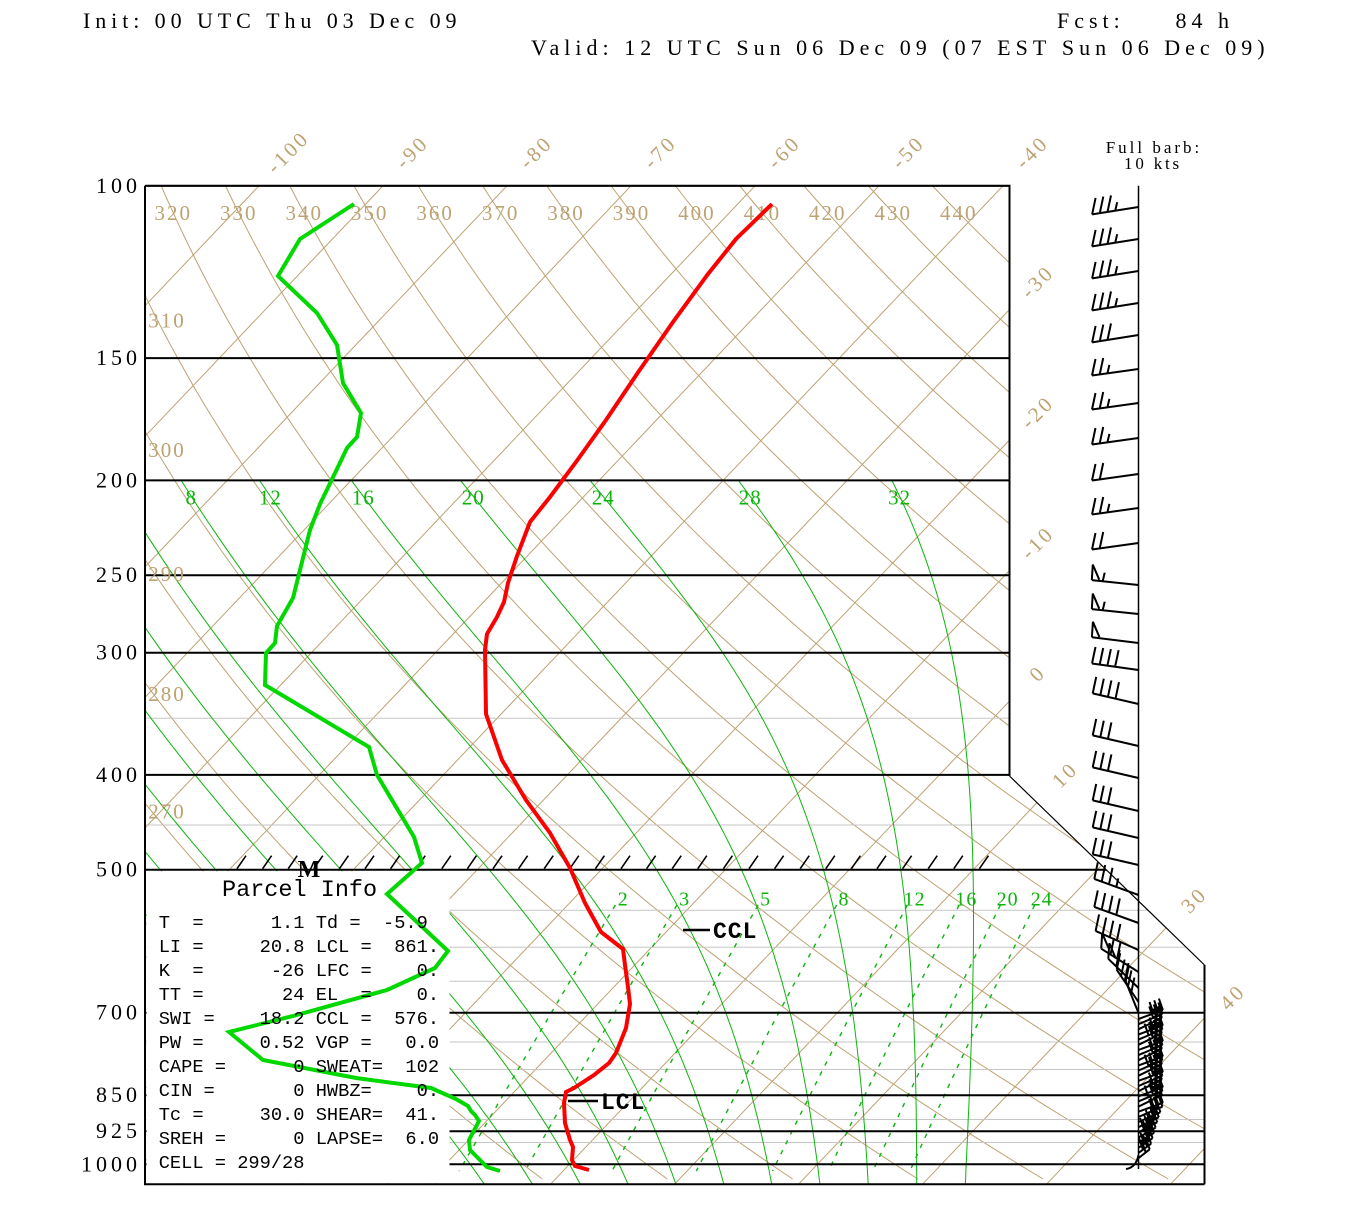 This screenshot has height=1205, width=1350. I want to click on svg-text: 3, so click(684, 900).